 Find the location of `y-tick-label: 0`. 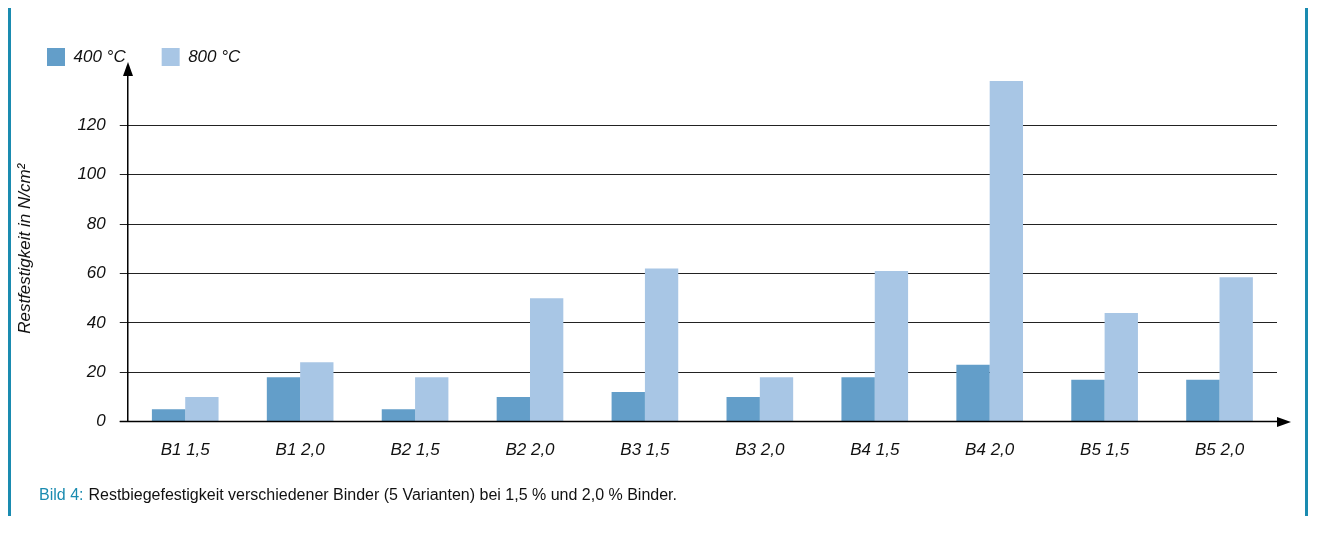

y-tick-label: 0 is located at coordinates (101, 421).